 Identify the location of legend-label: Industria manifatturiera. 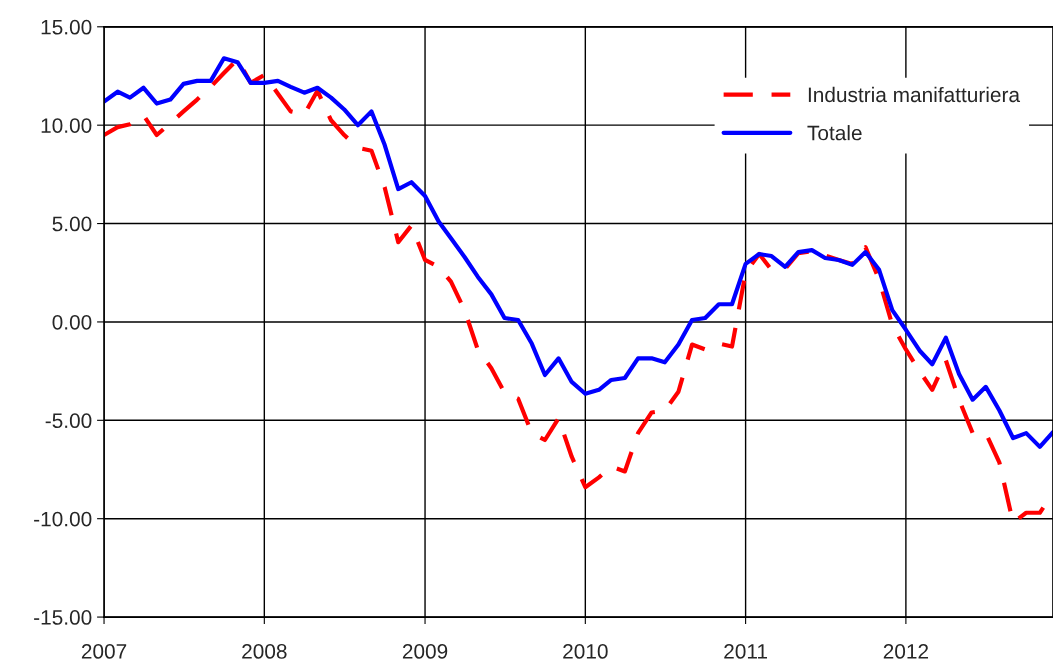
(914, 94).